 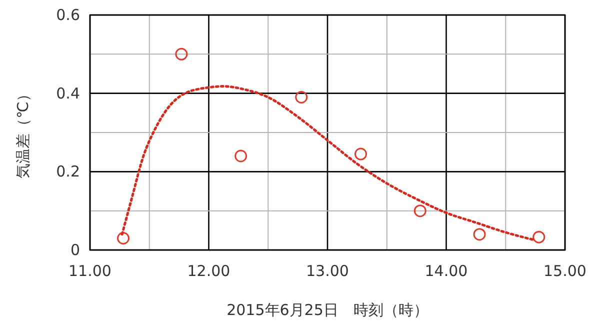 What do you see at coordinates (90, 271) in the screenshot?
I see `x-tick-label: 11.00` at bounding box center [90, 271].